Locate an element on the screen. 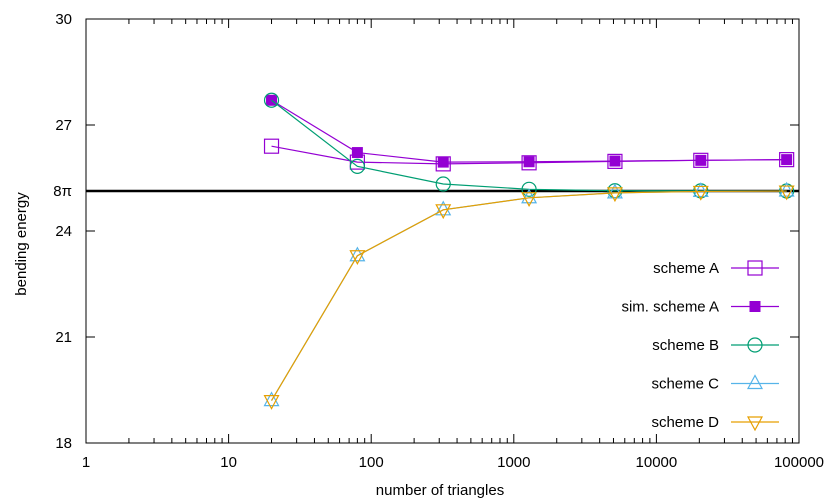 The image size is (830, 498). legend-entry: scheme A is located at coordinates (716, 268).